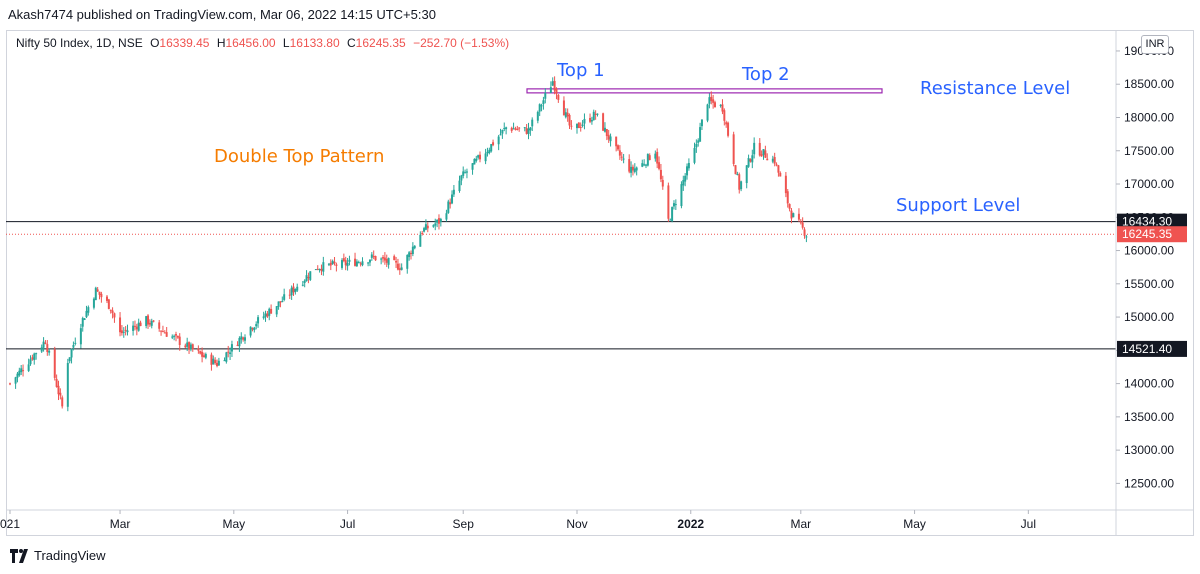 Image resolution: width=1200 pixels, height=574 pixels. What do you see at coordinates (1149, 417) in the screenshot?
I see `y-tick-label: 13500.00` at bounding box center [1149, 417].